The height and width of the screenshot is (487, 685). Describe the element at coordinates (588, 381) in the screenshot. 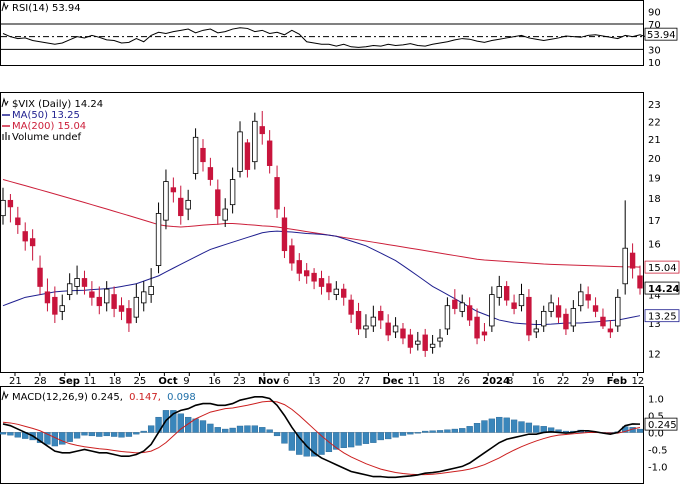

I see `x-tick-label: 29` at that location.